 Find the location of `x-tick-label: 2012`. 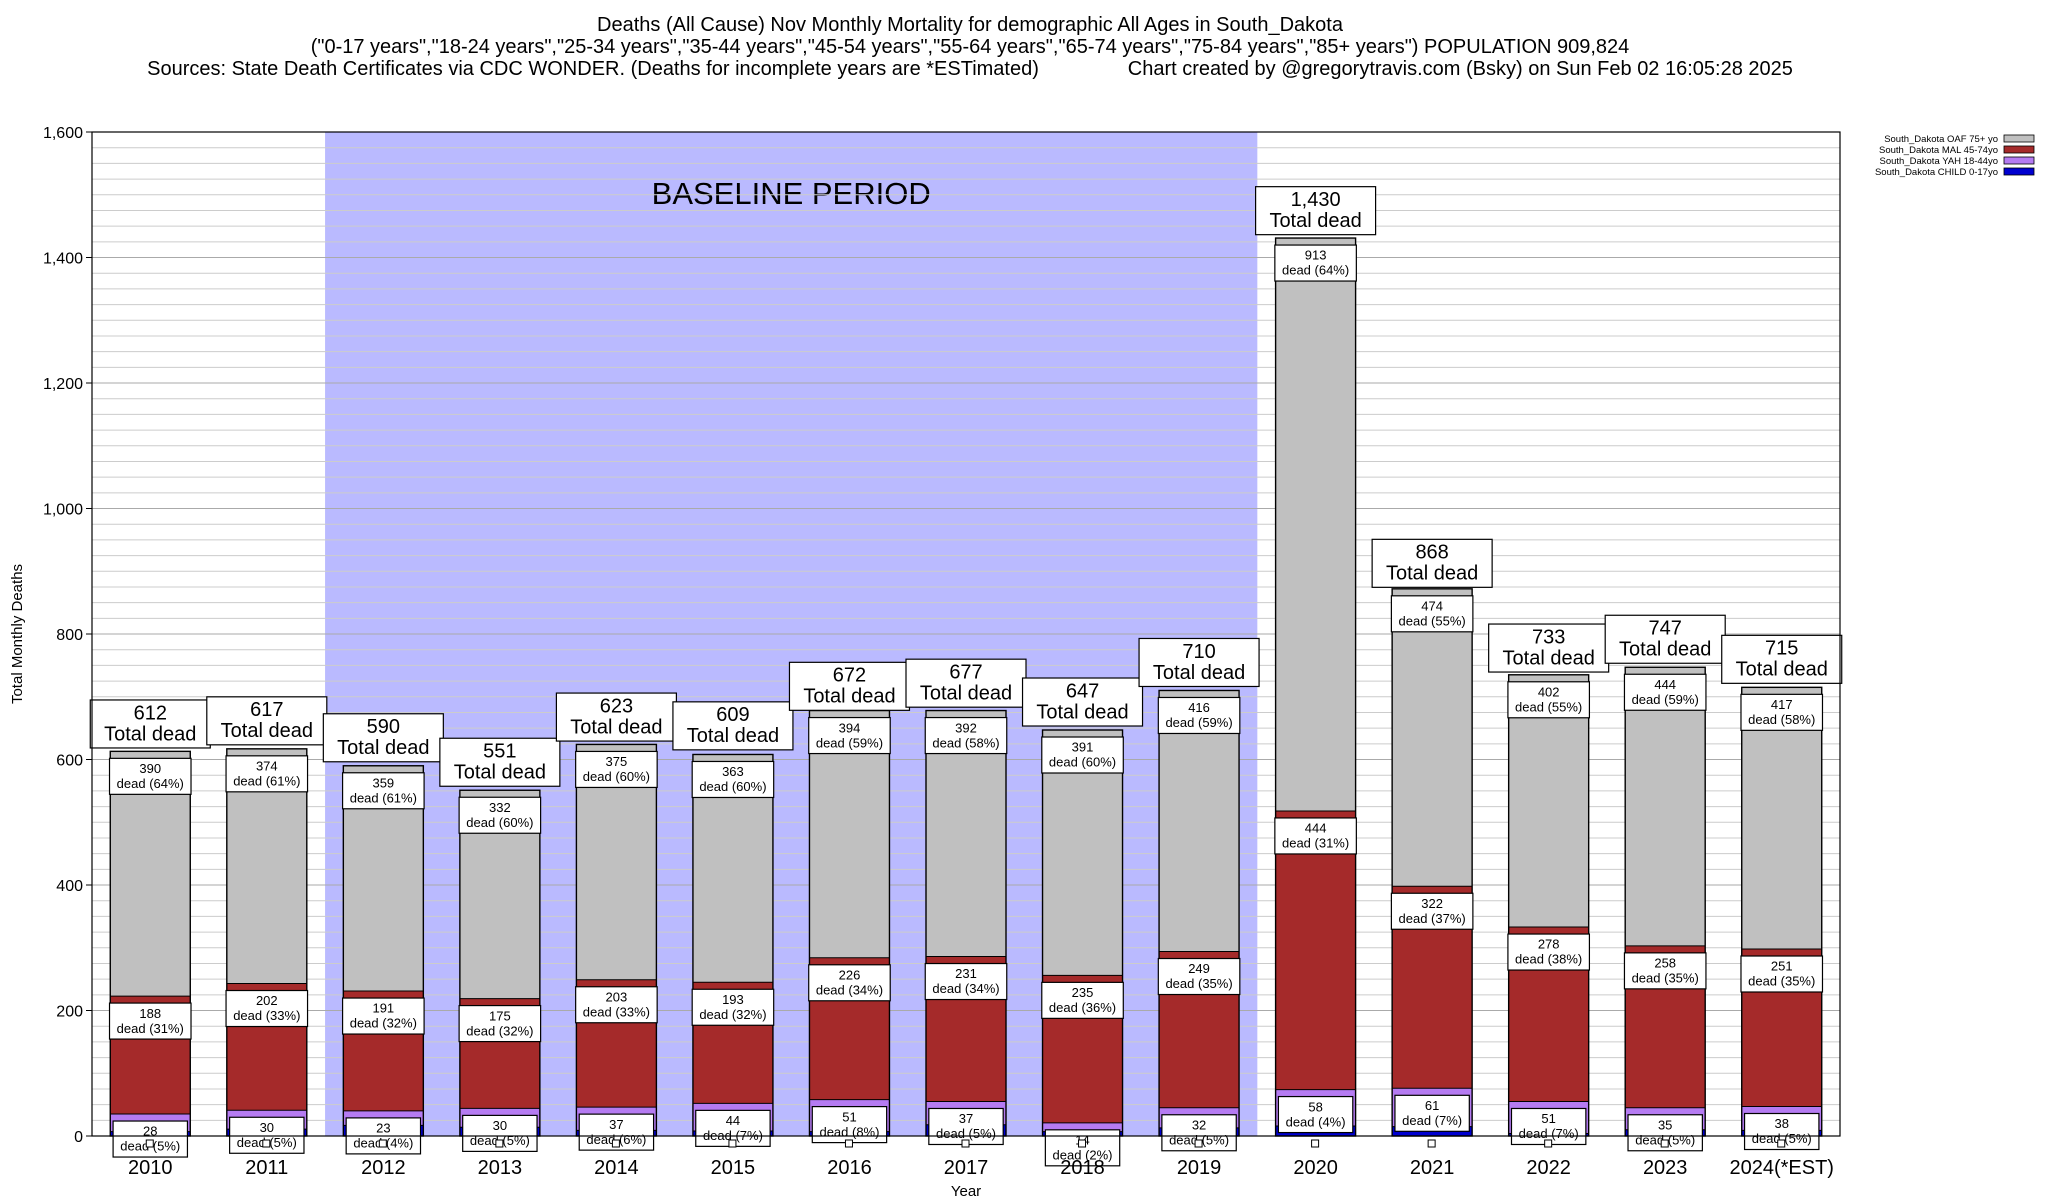

x-tick-label: 2012 is located at coordinates (383, 1168).